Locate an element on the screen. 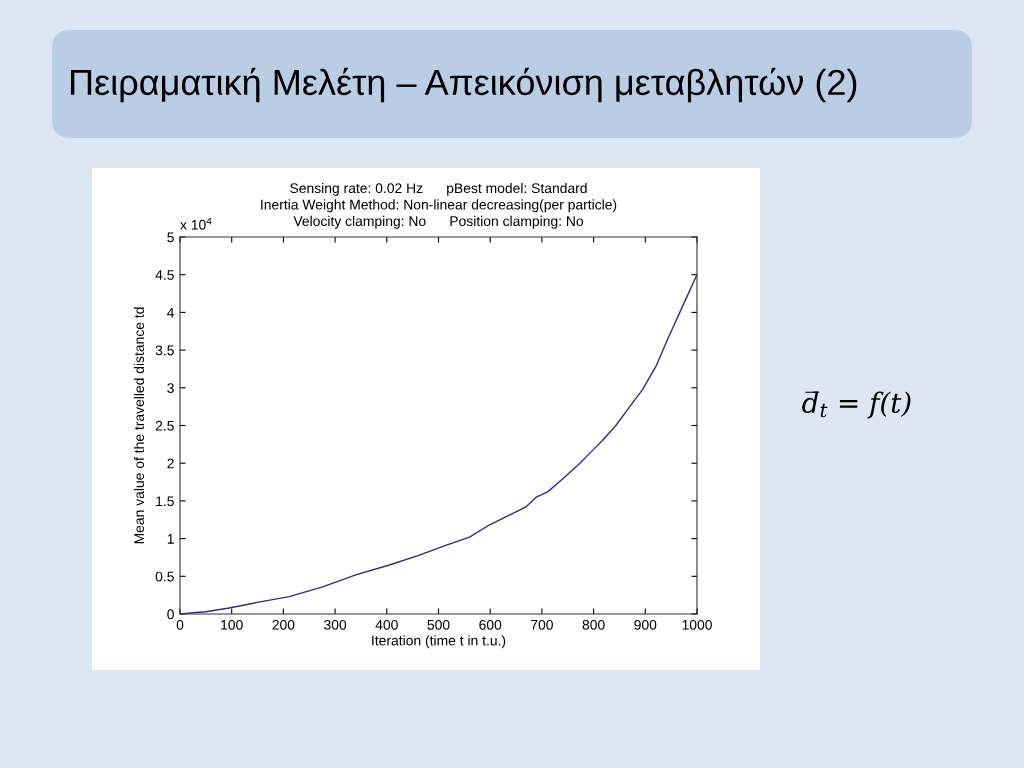  x-tick-label: 500 is located at coordinates (438, 624).